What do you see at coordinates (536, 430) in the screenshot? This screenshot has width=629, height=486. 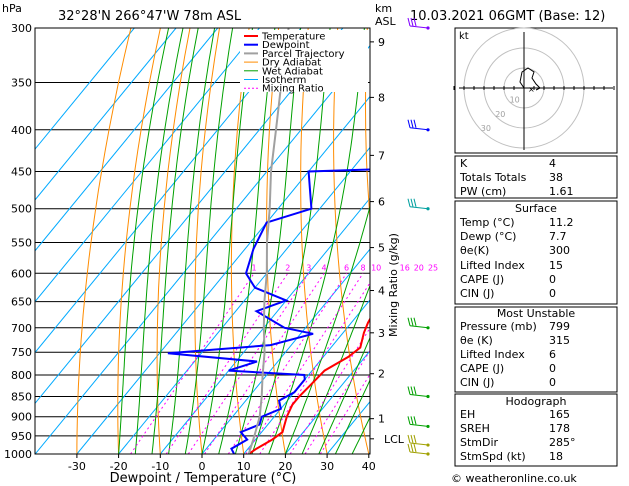 I see `hodograph-table-frame` at bounding box center [536, 430].